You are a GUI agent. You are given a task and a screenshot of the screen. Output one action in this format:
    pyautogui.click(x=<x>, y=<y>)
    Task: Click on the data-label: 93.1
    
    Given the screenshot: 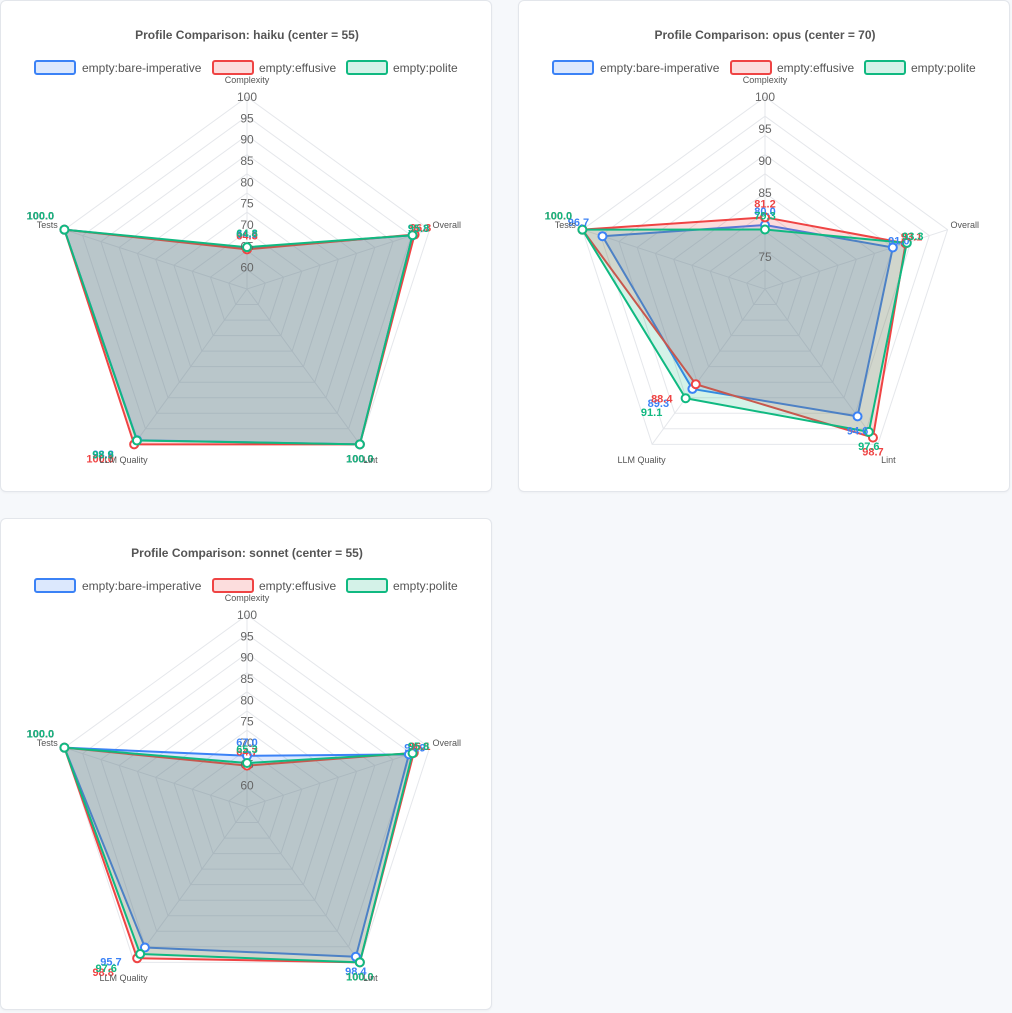 What is the action you would take?
    pyautogui.click(x=911, y=237)
    